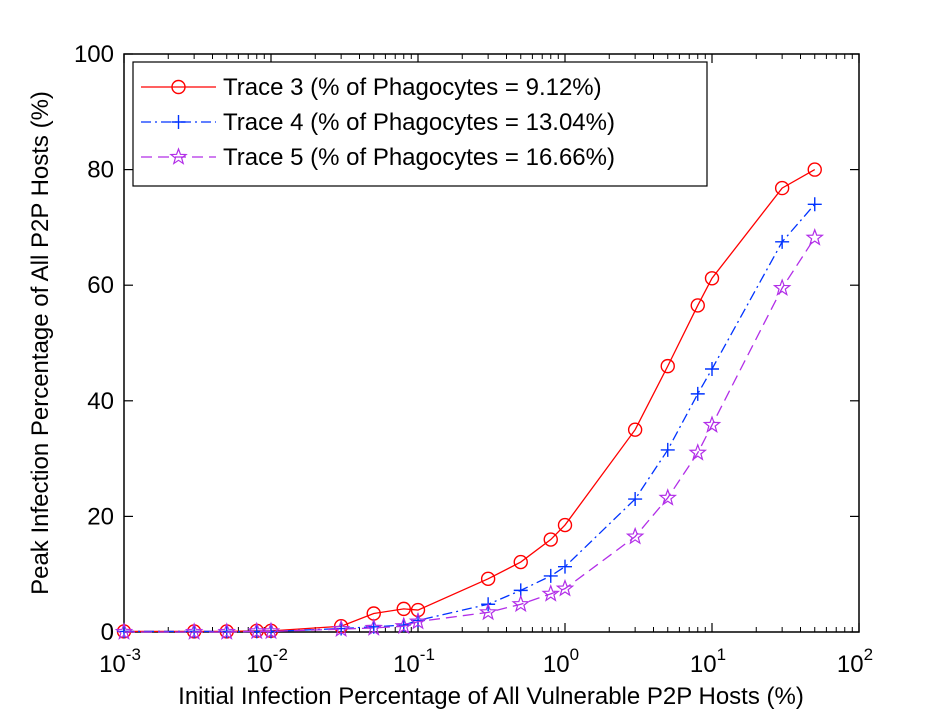 The image size is (952, 716). Describe the element at coordinates (100, 285) in the screenshot. I see `y-tick-label: 60` at that location.